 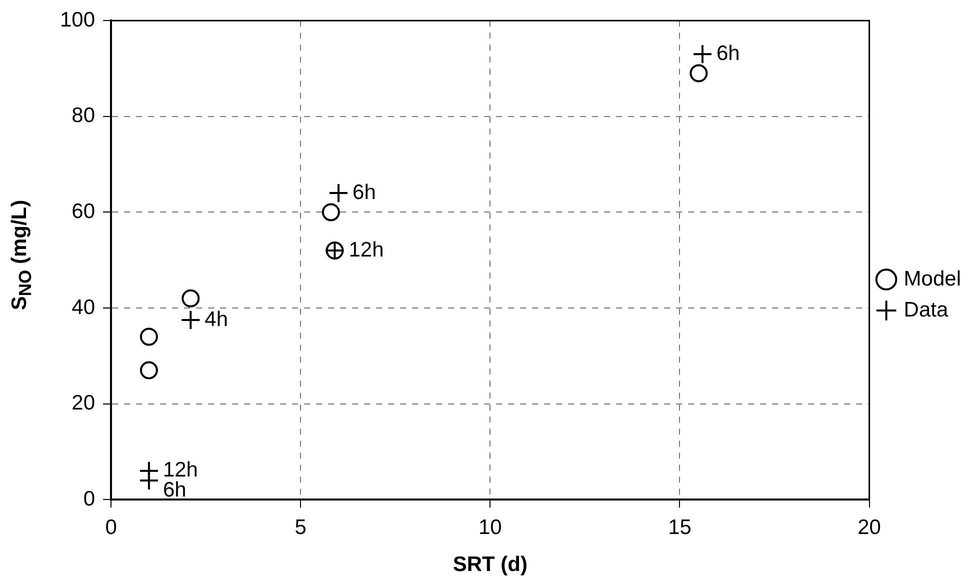 What do you see at coordinates (926, 310) in the screenshot?
I see `legend-label: Data` at bounding box center [926, 310].